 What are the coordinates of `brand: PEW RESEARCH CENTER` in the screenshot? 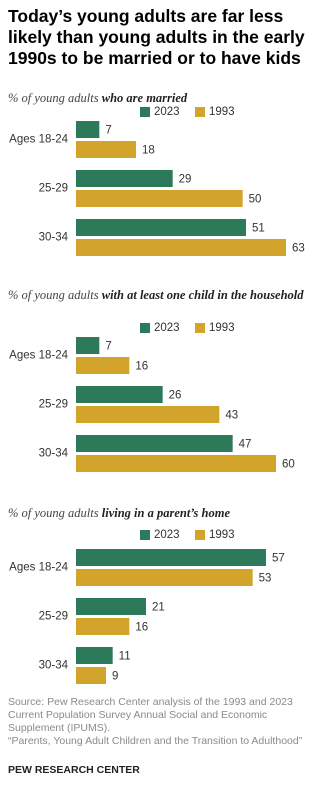 It's located at (74, 770).